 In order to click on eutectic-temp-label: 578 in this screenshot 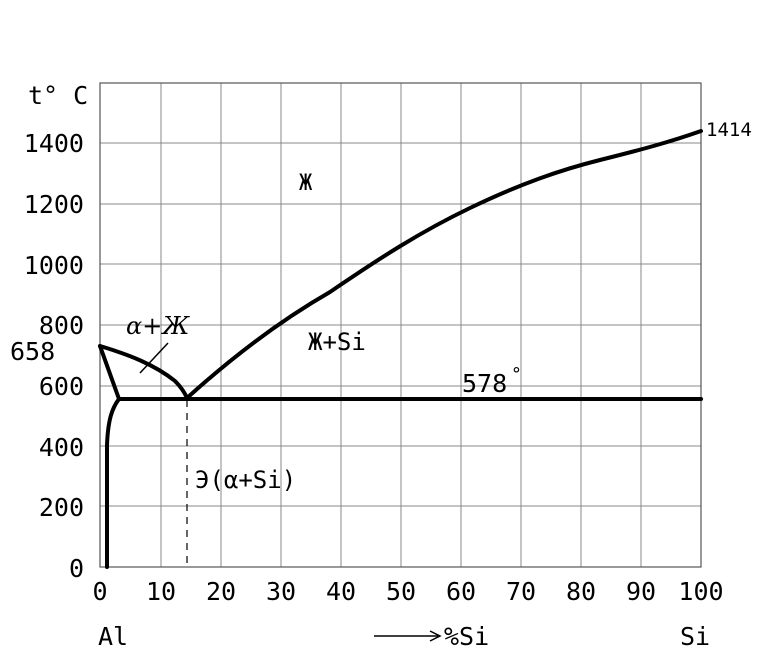, I will do `click(484, 383)`.